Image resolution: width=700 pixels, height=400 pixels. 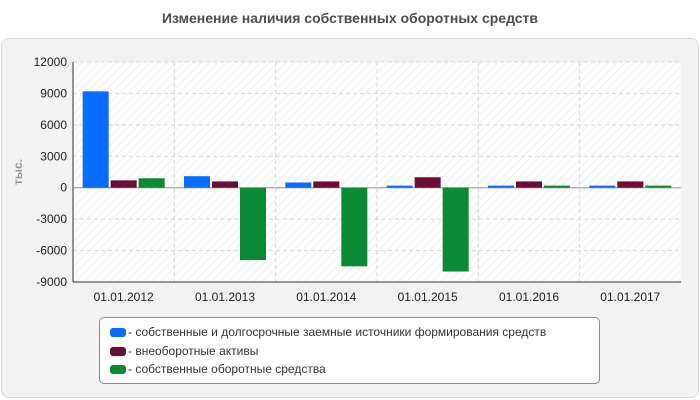 I want to click on y-tick-label: -9000, so click(x=51, y=282).